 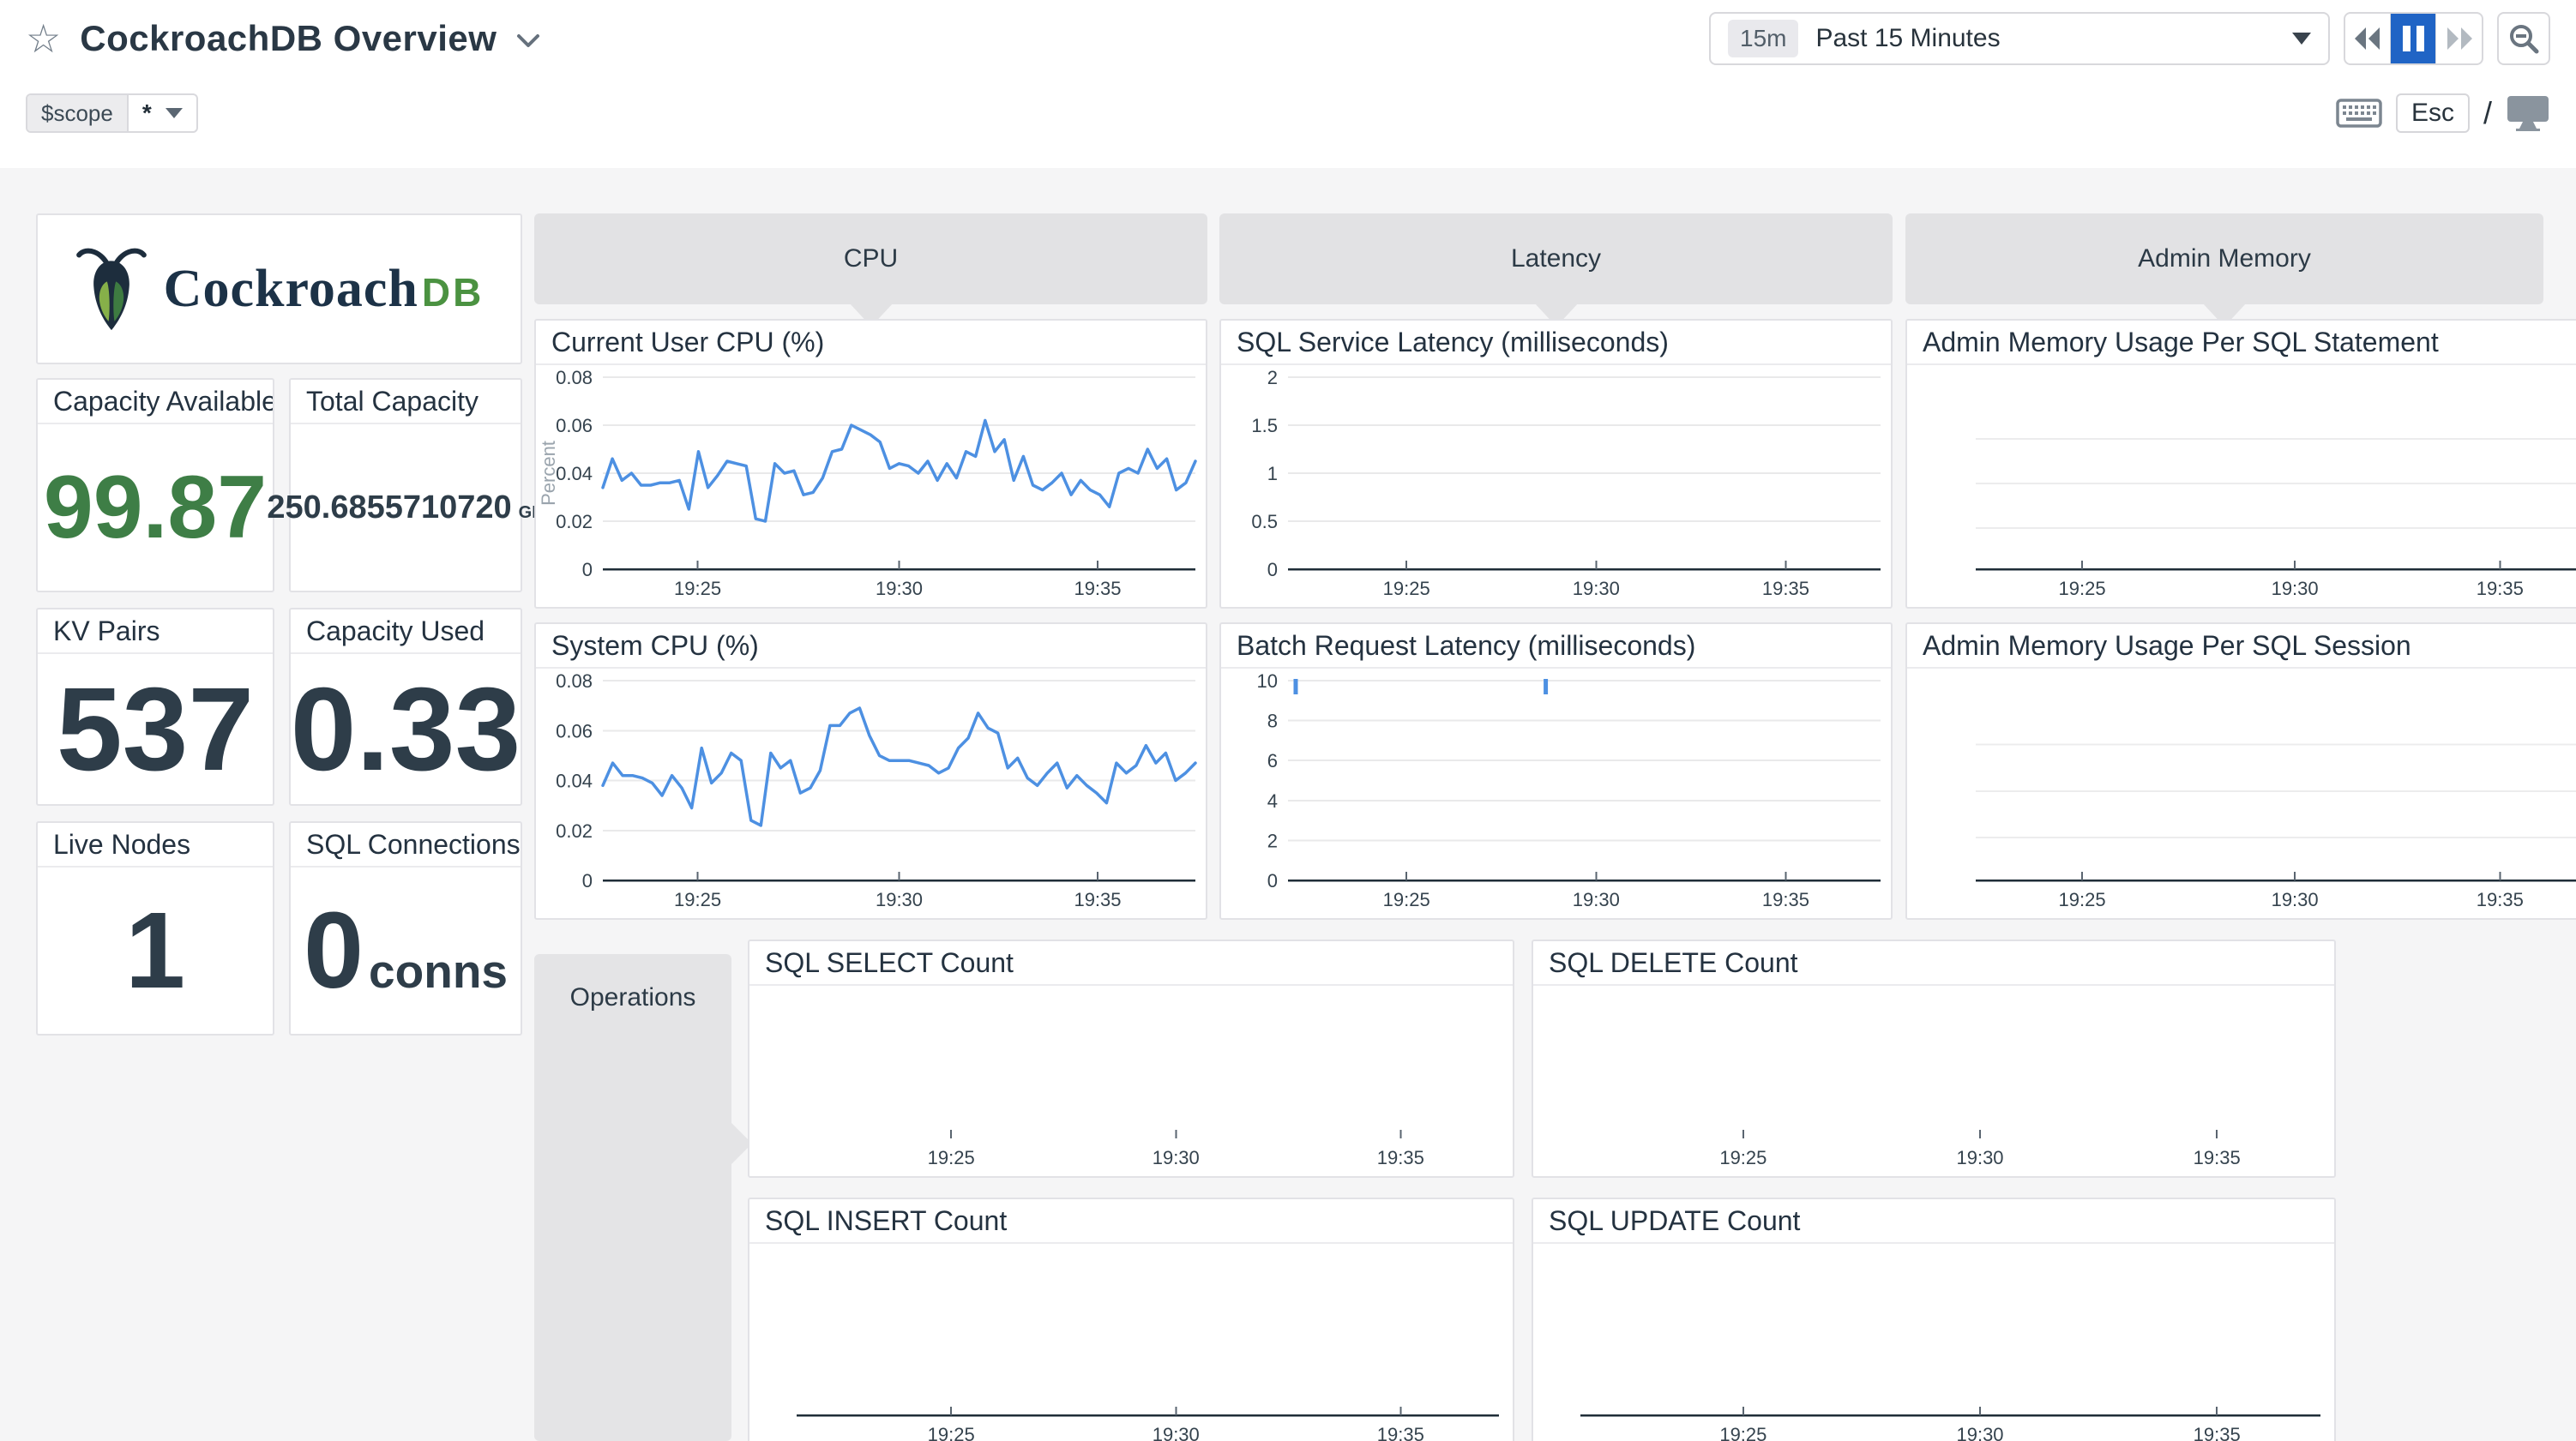 I want to click on pause-button, so click(x=2413, y=38).